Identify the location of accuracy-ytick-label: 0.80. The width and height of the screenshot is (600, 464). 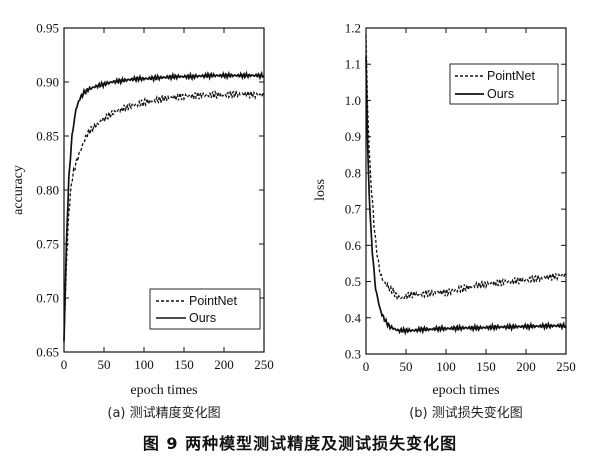
(47, 190).